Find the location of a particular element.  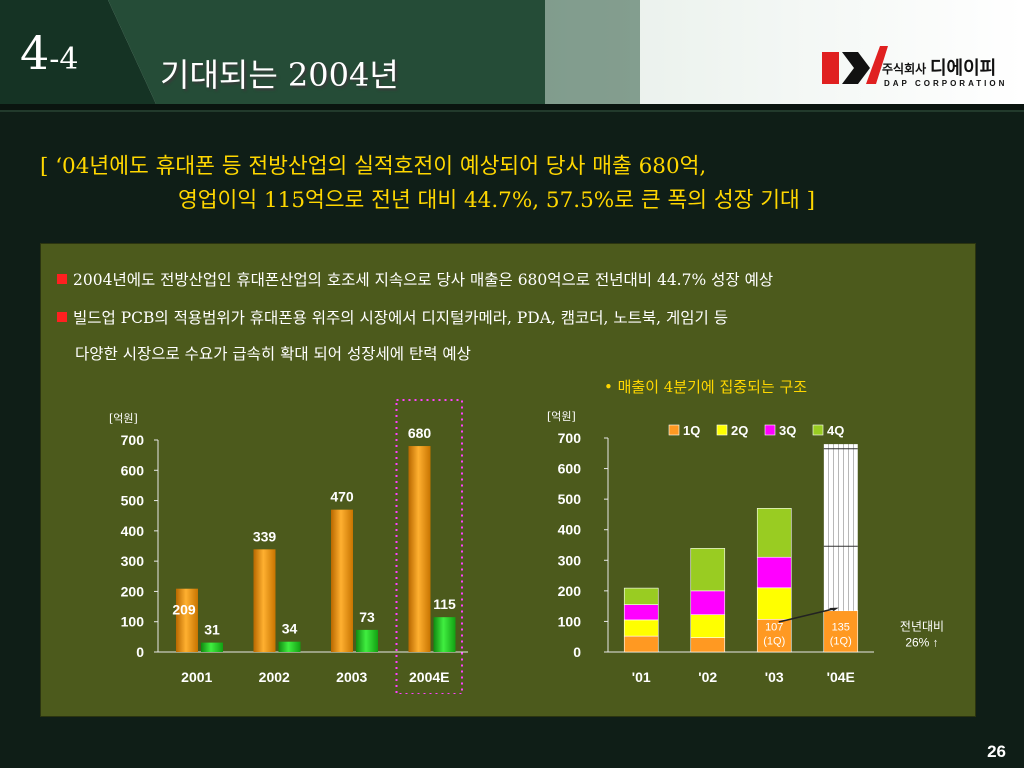

chart1-y-tick-label: 500 is located at coordinates (133, 501).